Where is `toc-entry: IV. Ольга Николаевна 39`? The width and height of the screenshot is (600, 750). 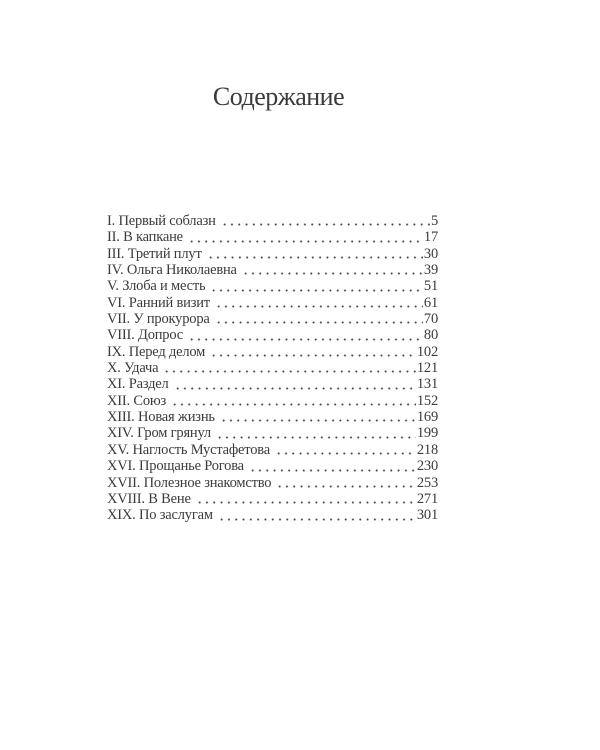 toc-entry: IV. Ольга Николаевна 39 is located at coordinates (272, 270).